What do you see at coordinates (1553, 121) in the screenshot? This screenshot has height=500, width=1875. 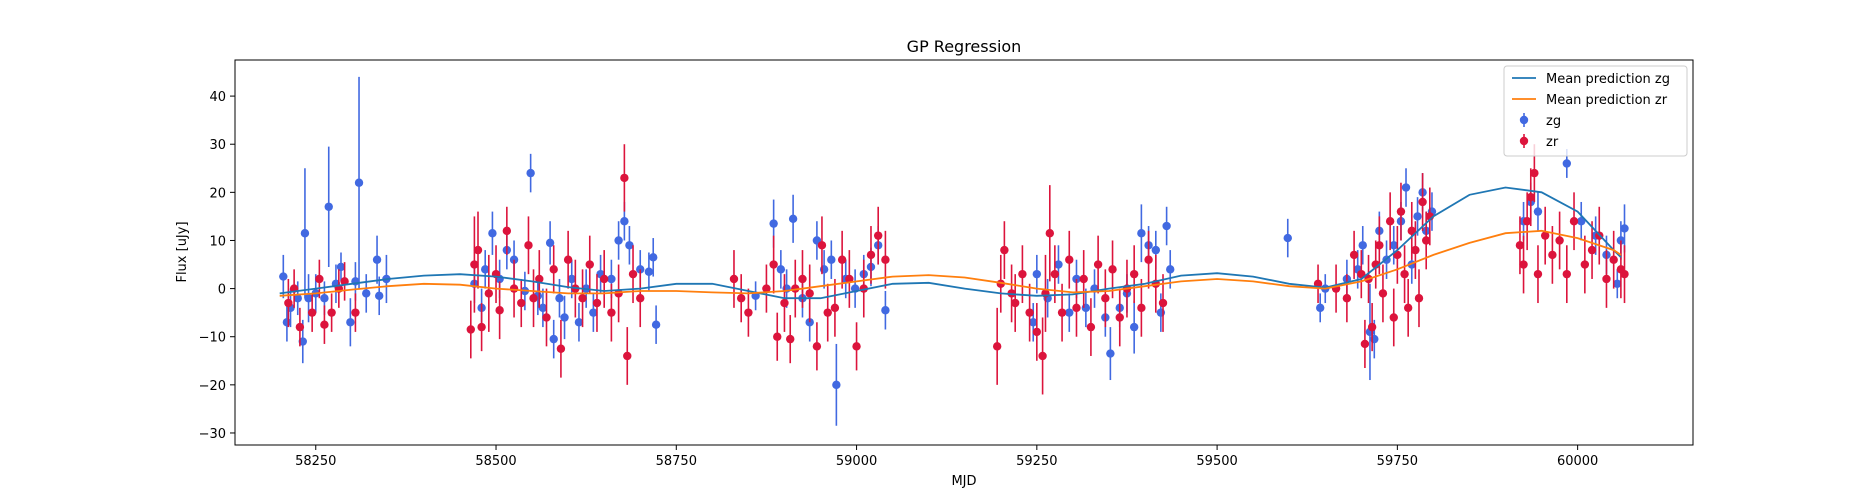 I see `legend-label: zg` at bounding box center [1553, 121].